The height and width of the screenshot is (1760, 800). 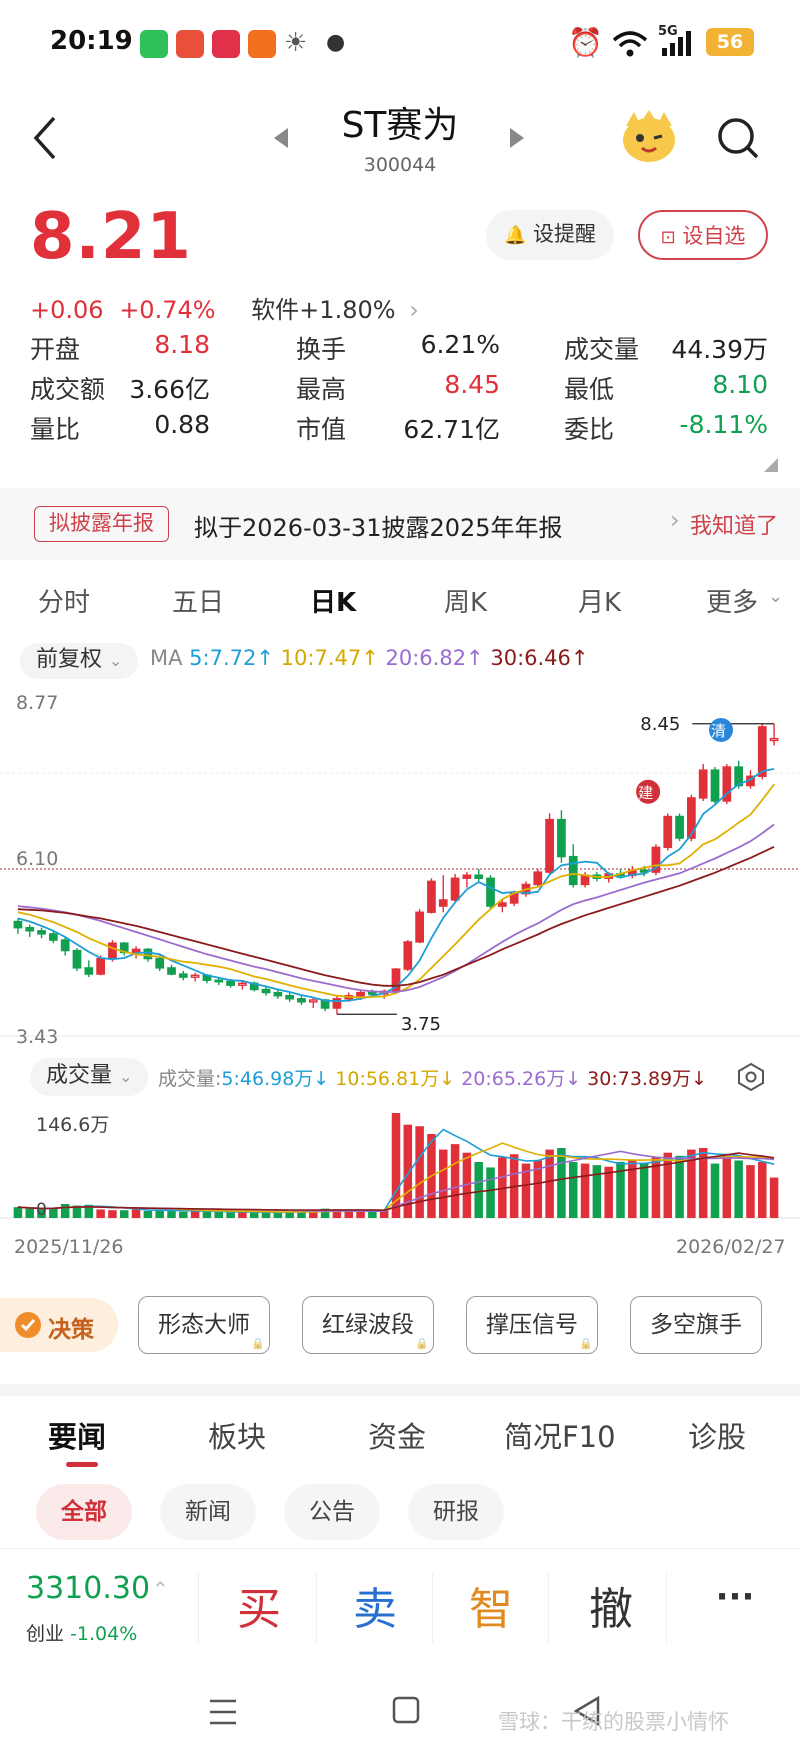 What do you see at coordinates (717, 1437) in the screenshot?
I see `news-tab-4: 诊股` at bounding box center [717, 1437].